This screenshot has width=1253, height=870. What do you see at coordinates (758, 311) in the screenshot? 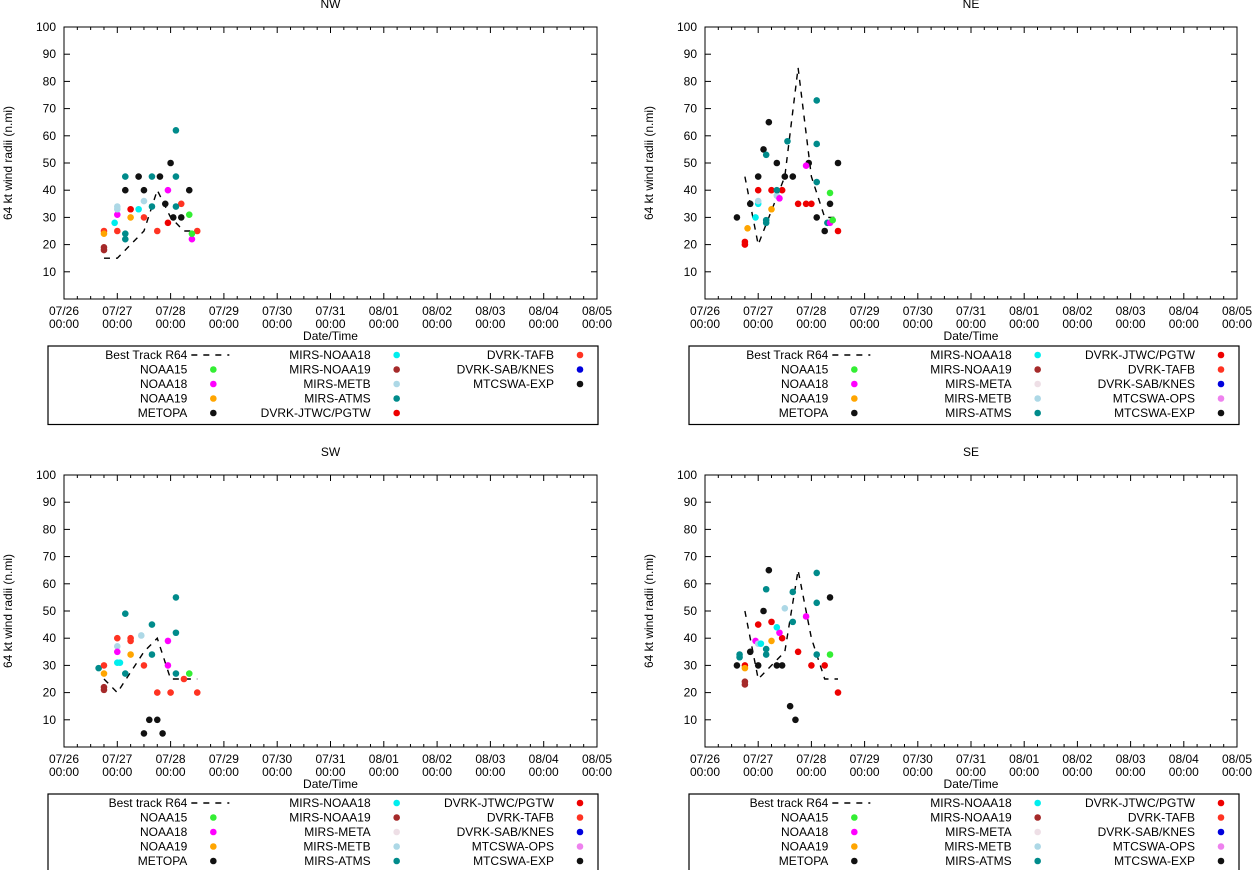
I see `x-tick-label-date: 07/27` at bounding box center [758, 311].